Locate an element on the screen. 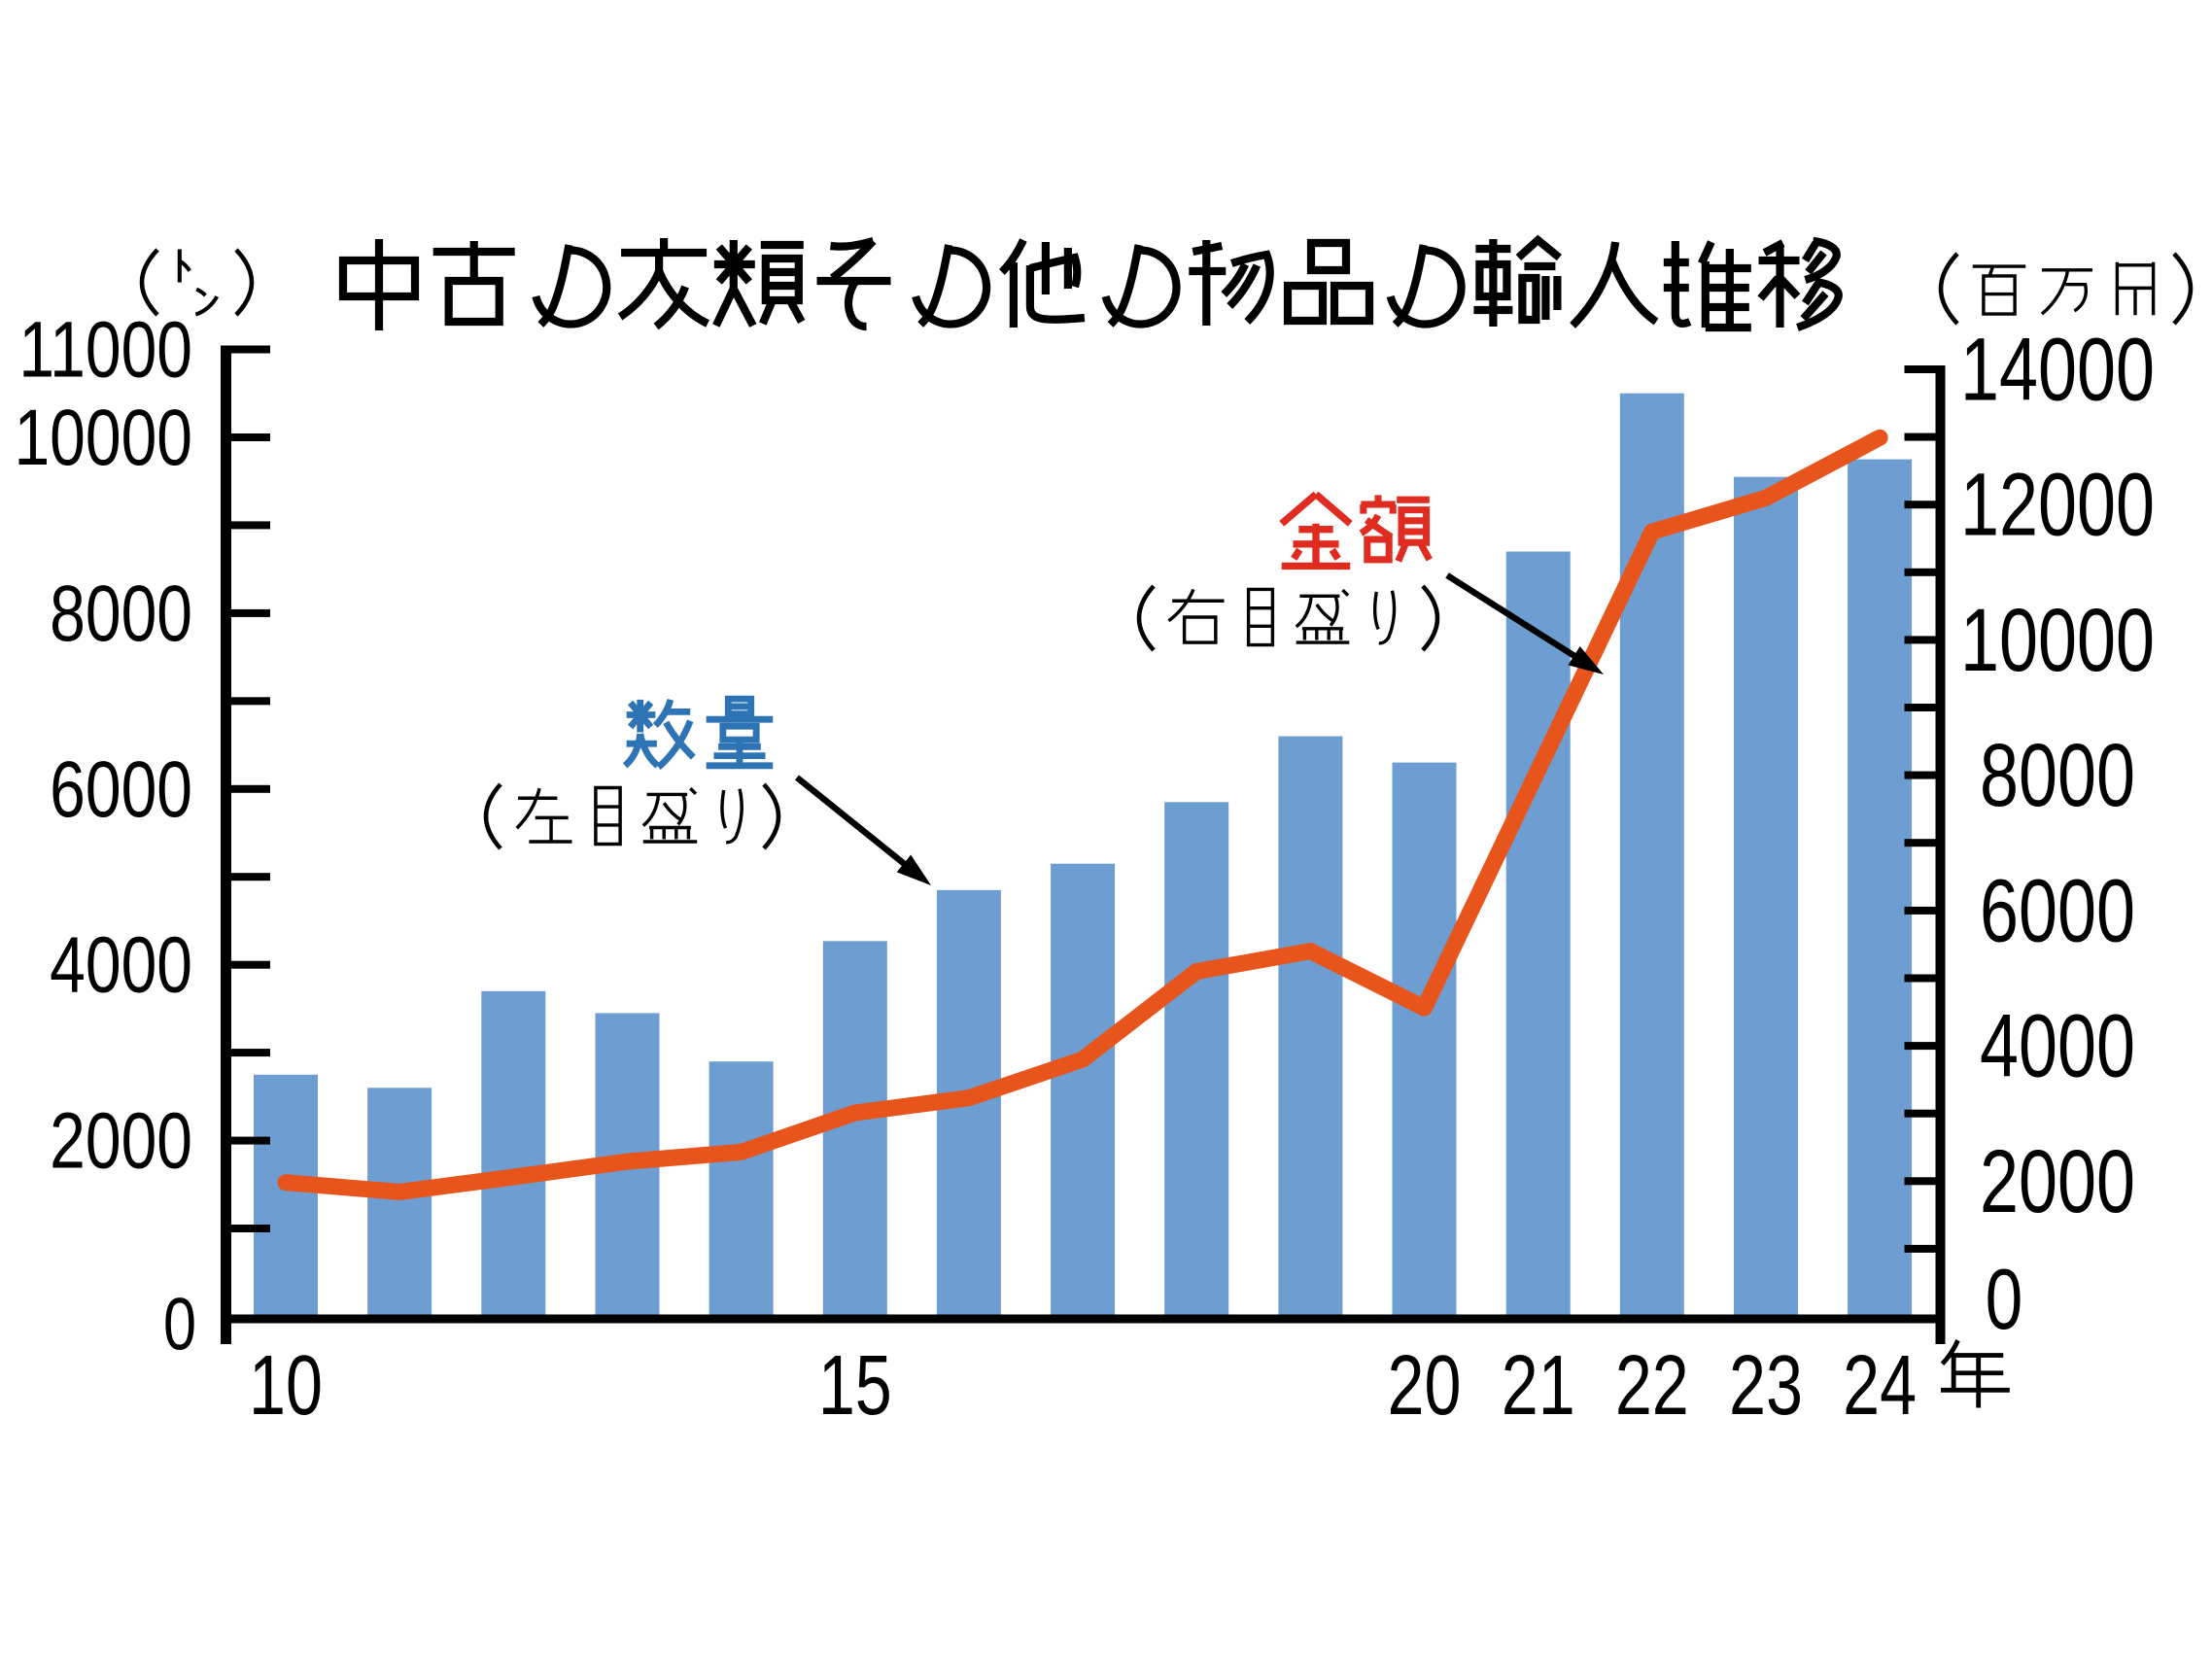 The width and height of the screenshot is (2212, 1659). svg-text: 12000 is located at coordinates (2057, 506).